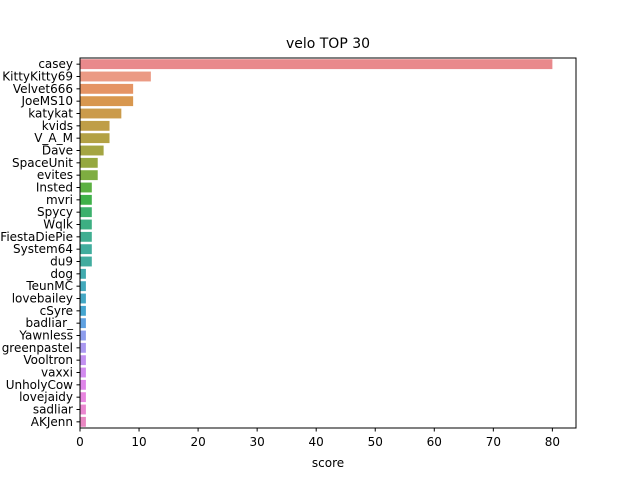 Image resolution: width=640 pixels, height=480 pixels. What do you see at coordinates (86, 236) in the screenshot?
I see `bar-FiestaDiePie` at bounding box center [86, 236].